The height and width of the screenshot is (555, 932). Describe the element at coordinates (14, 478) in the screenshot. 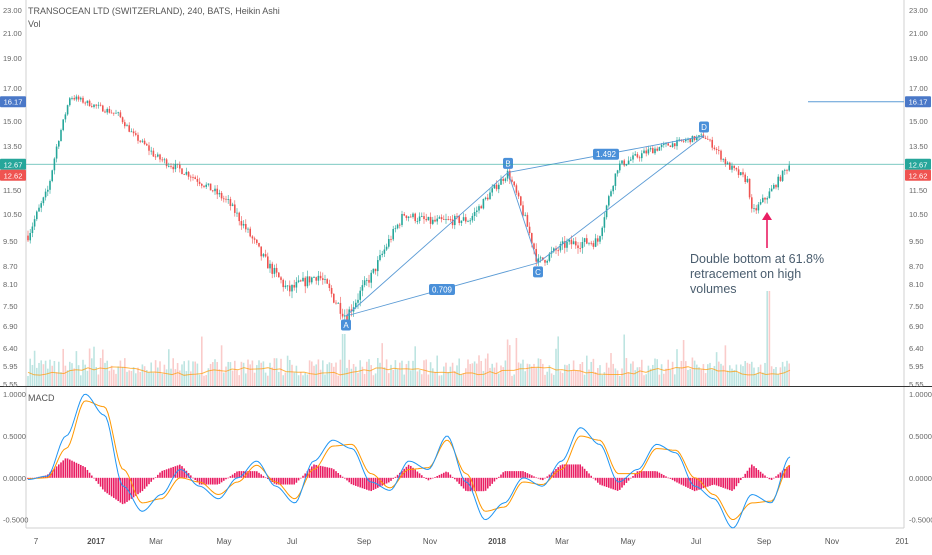

I see `macd-tick-label-left: 0.0000` at that location.